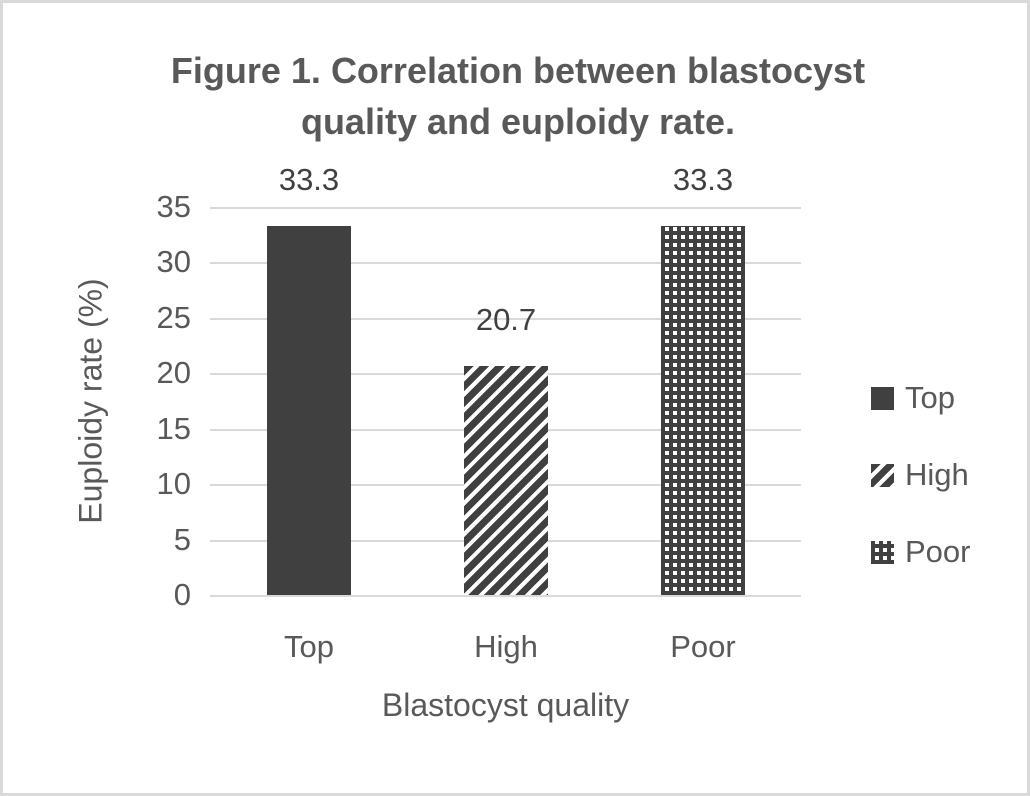 The image size is (1030, 796). What do you see at coordinates (173, 428) in the screenshot?
I see `y-tick-label: 15` at bounding box center [173, 428].